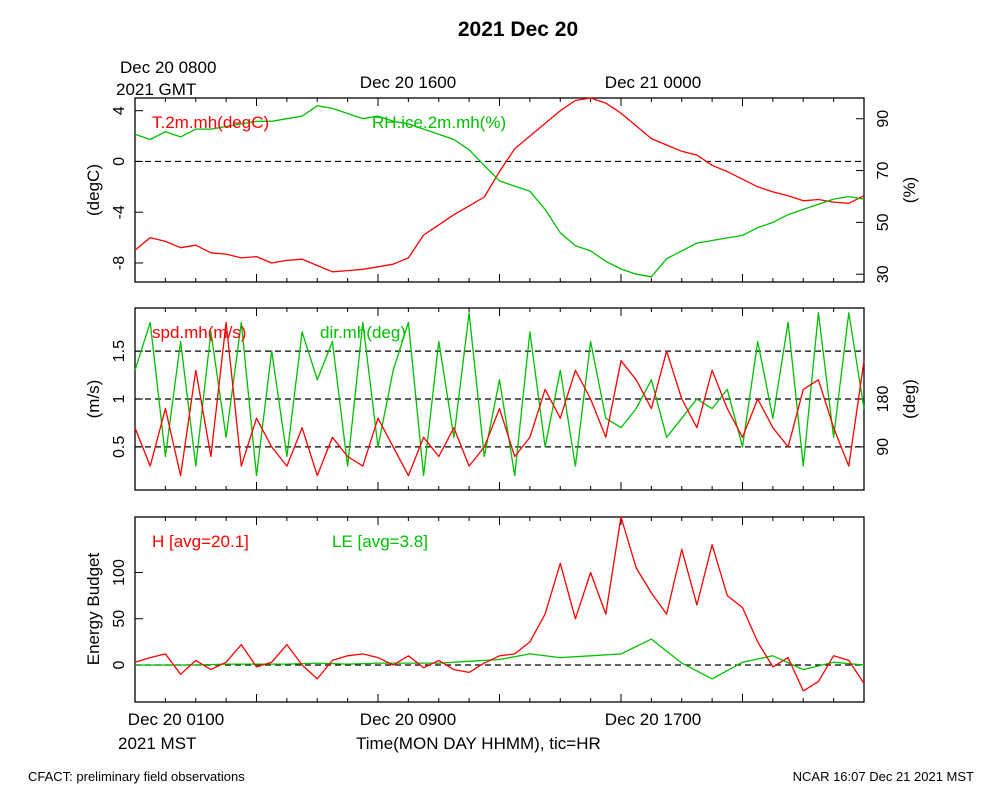 The width and height of the screenshot is (1000, 800). What do you see at coordinates (408, 719) in the screenshot?
I see `bottom-axis-tick-label-2: Dec 20 0900` at bounding box center [408, 719].